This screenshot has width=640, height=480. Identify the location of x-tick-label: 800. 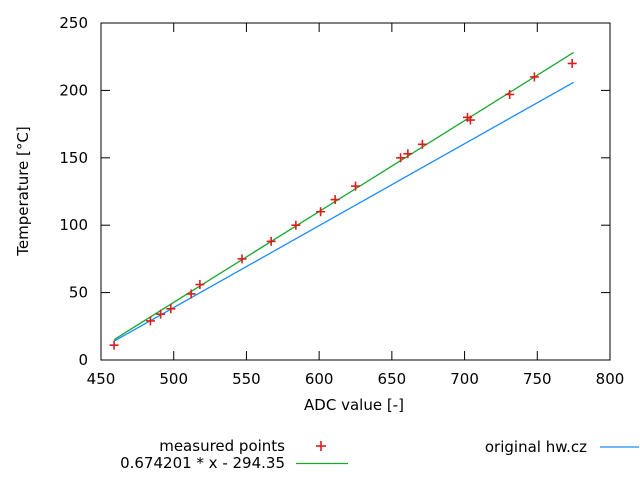
(610, 379).